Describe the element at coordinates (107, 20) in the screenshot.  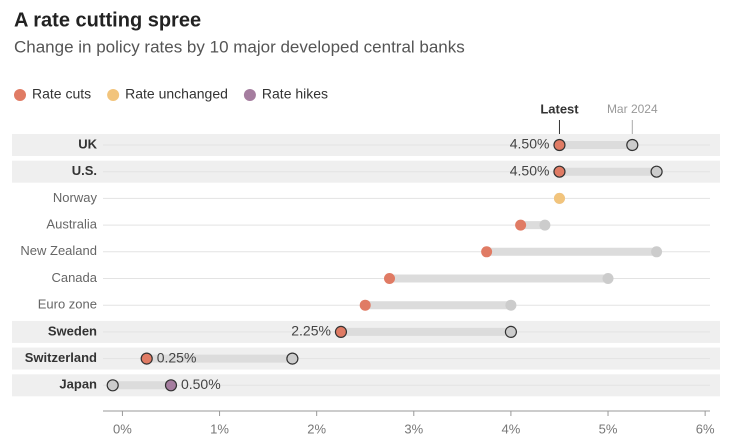
I see `chart-title: A rate cutting spree` at that location.